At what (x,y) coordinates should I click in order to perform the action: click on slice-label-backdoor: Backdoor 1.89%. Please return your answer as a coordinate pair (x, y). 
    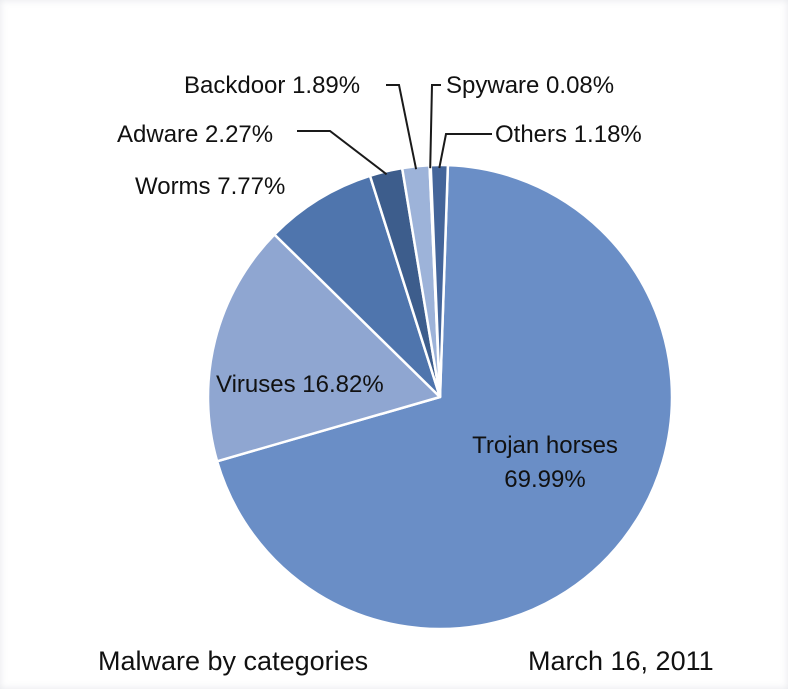
    Looking at the image, I should click on (272, 85).